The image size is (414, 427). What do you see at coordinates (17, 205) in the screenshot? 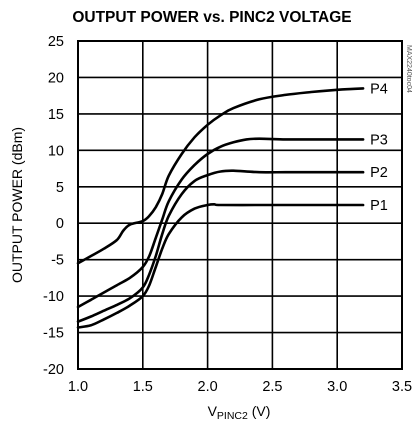
I see `y-axis-label: OUTPUT POWER (dBm)` at bounding box center [17, 205].